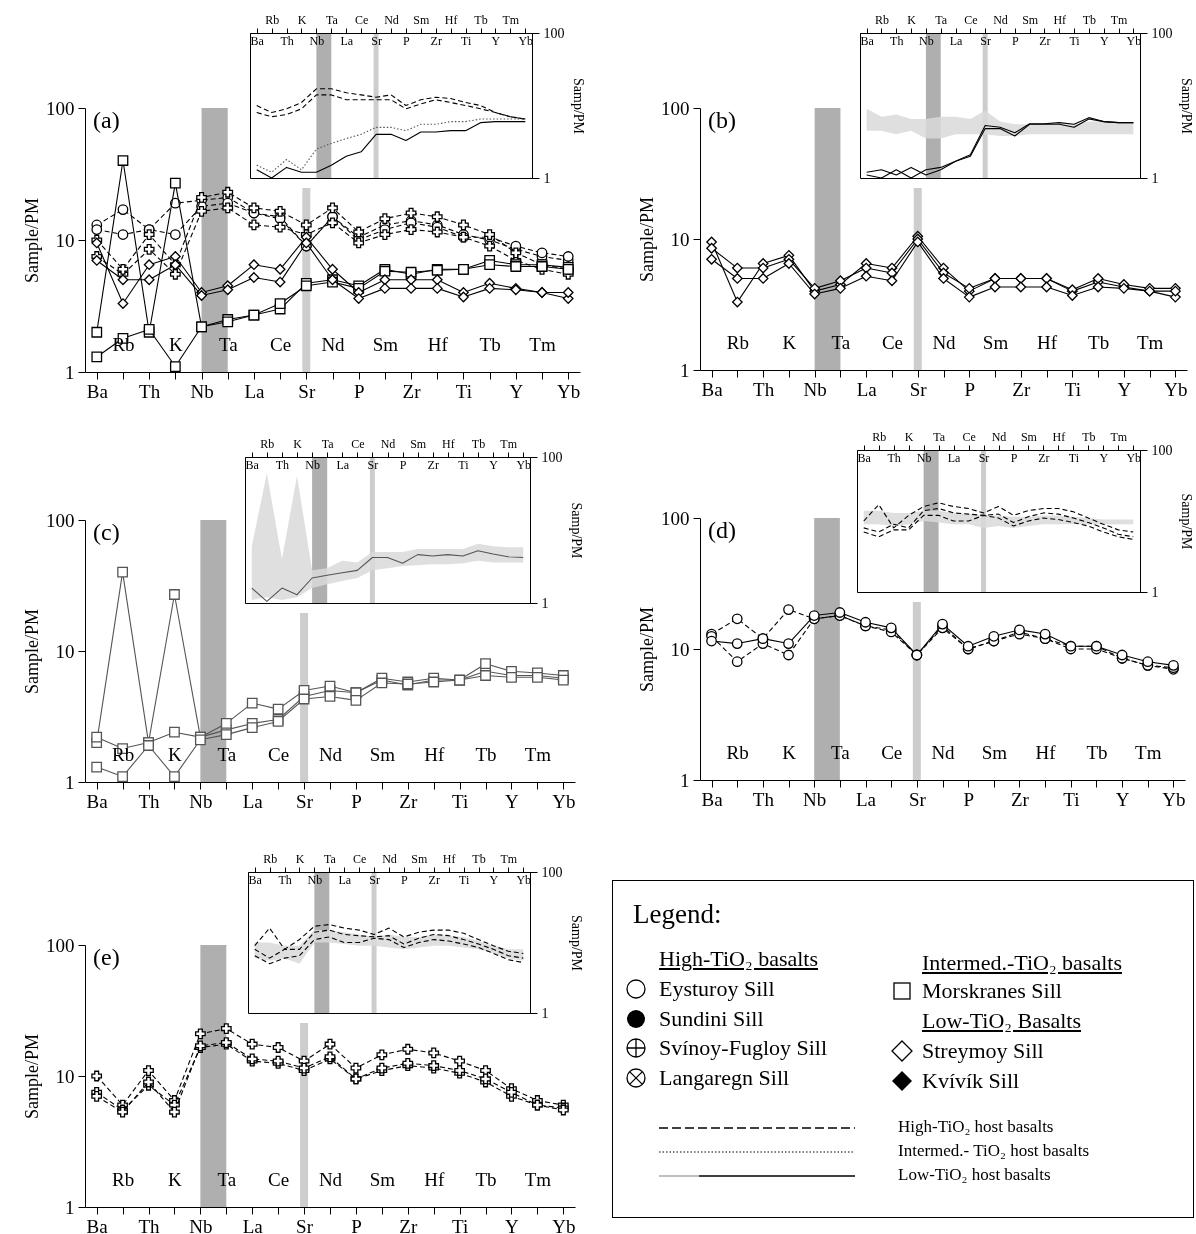  Describe the element at coordinates (1022, 962) in the screenshot. I see `text: Intermed.-TiO₂ basalts` at that location.